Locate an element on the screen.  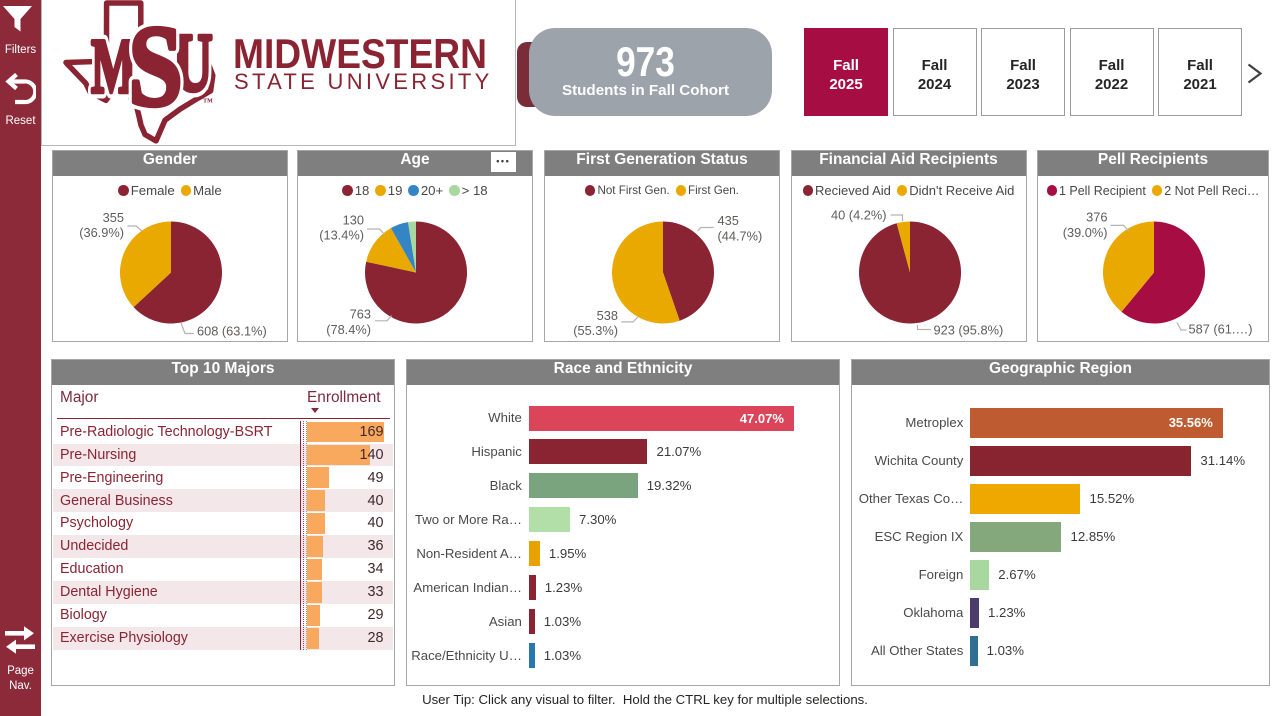
svg-text: 40 (4.2%) is located at coordinates (858, 215).